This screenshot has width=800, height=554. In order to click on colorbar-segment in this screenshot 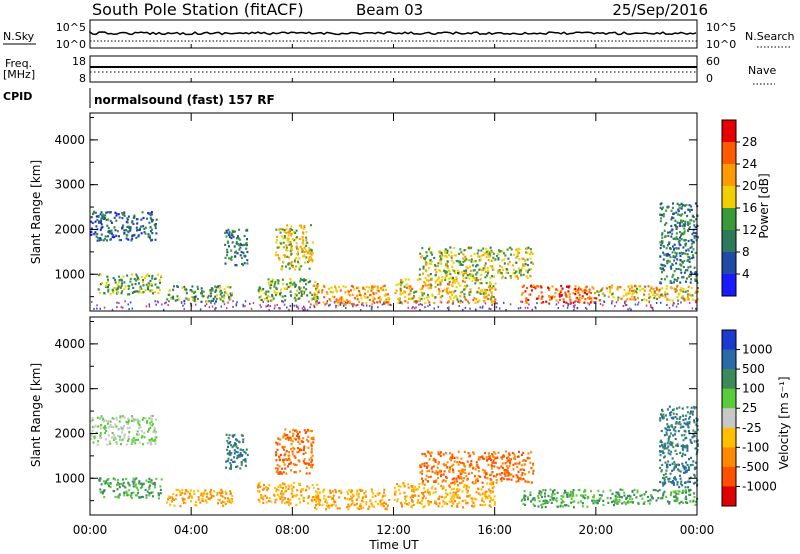, I will do `click(729, 379)`.